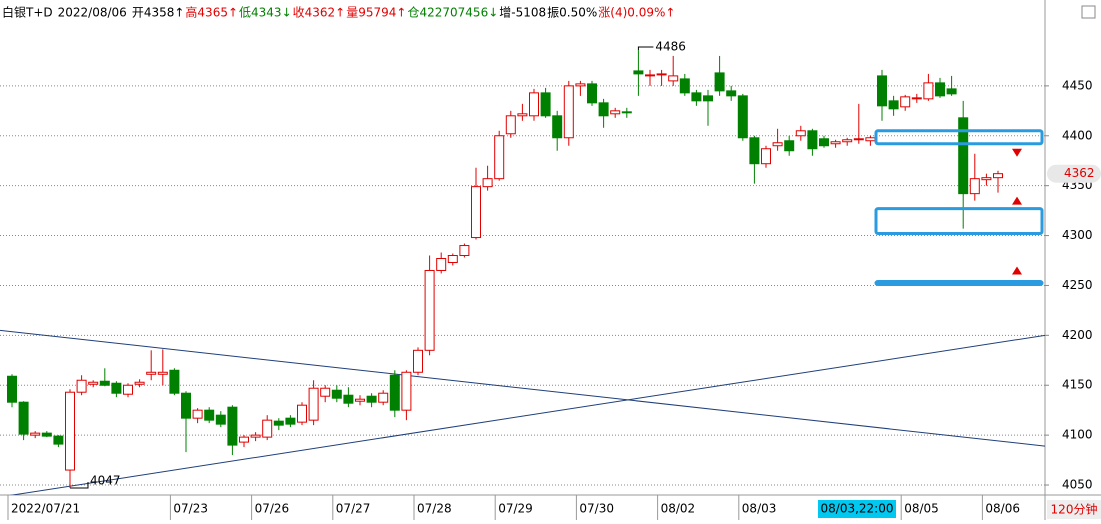 This screenshot has height=524, width=1101. What do you see at coordinates (1077, 285) in the screenshot?
I see `y-tick-label: 4250` at bounding box center [1077, 285].